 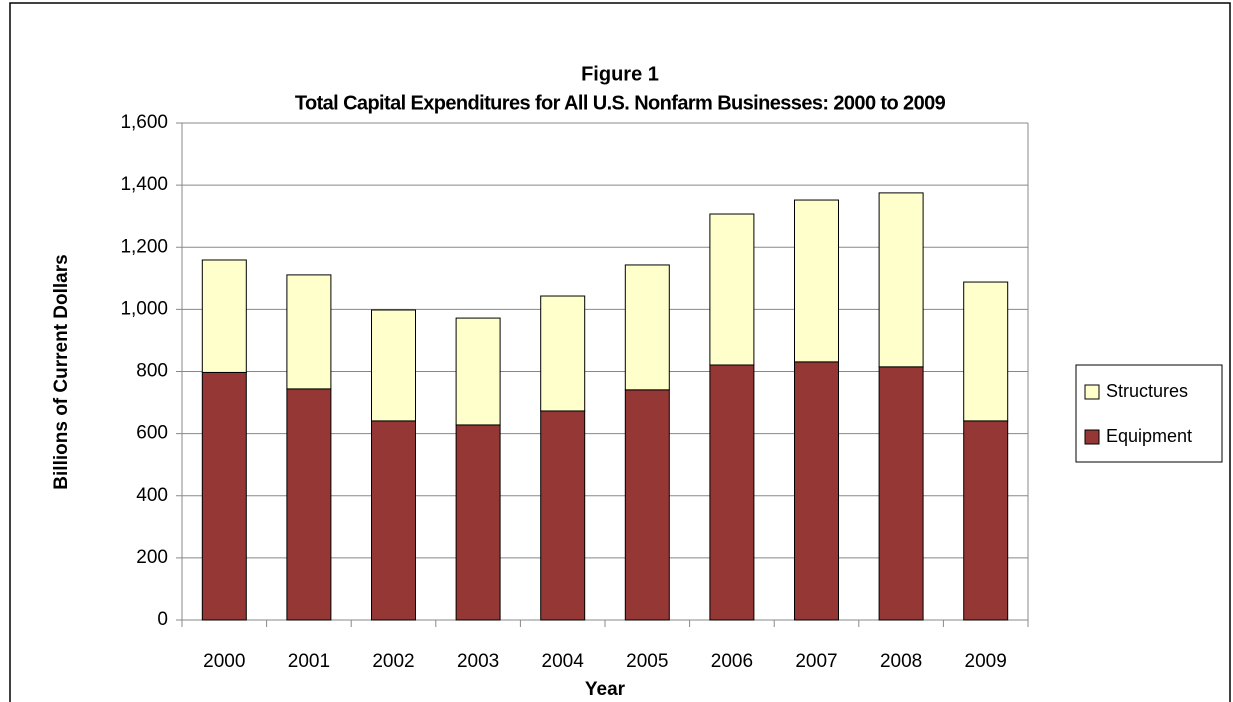 I want to click on x-tick-label: 2000, so click(x=224, y=661).